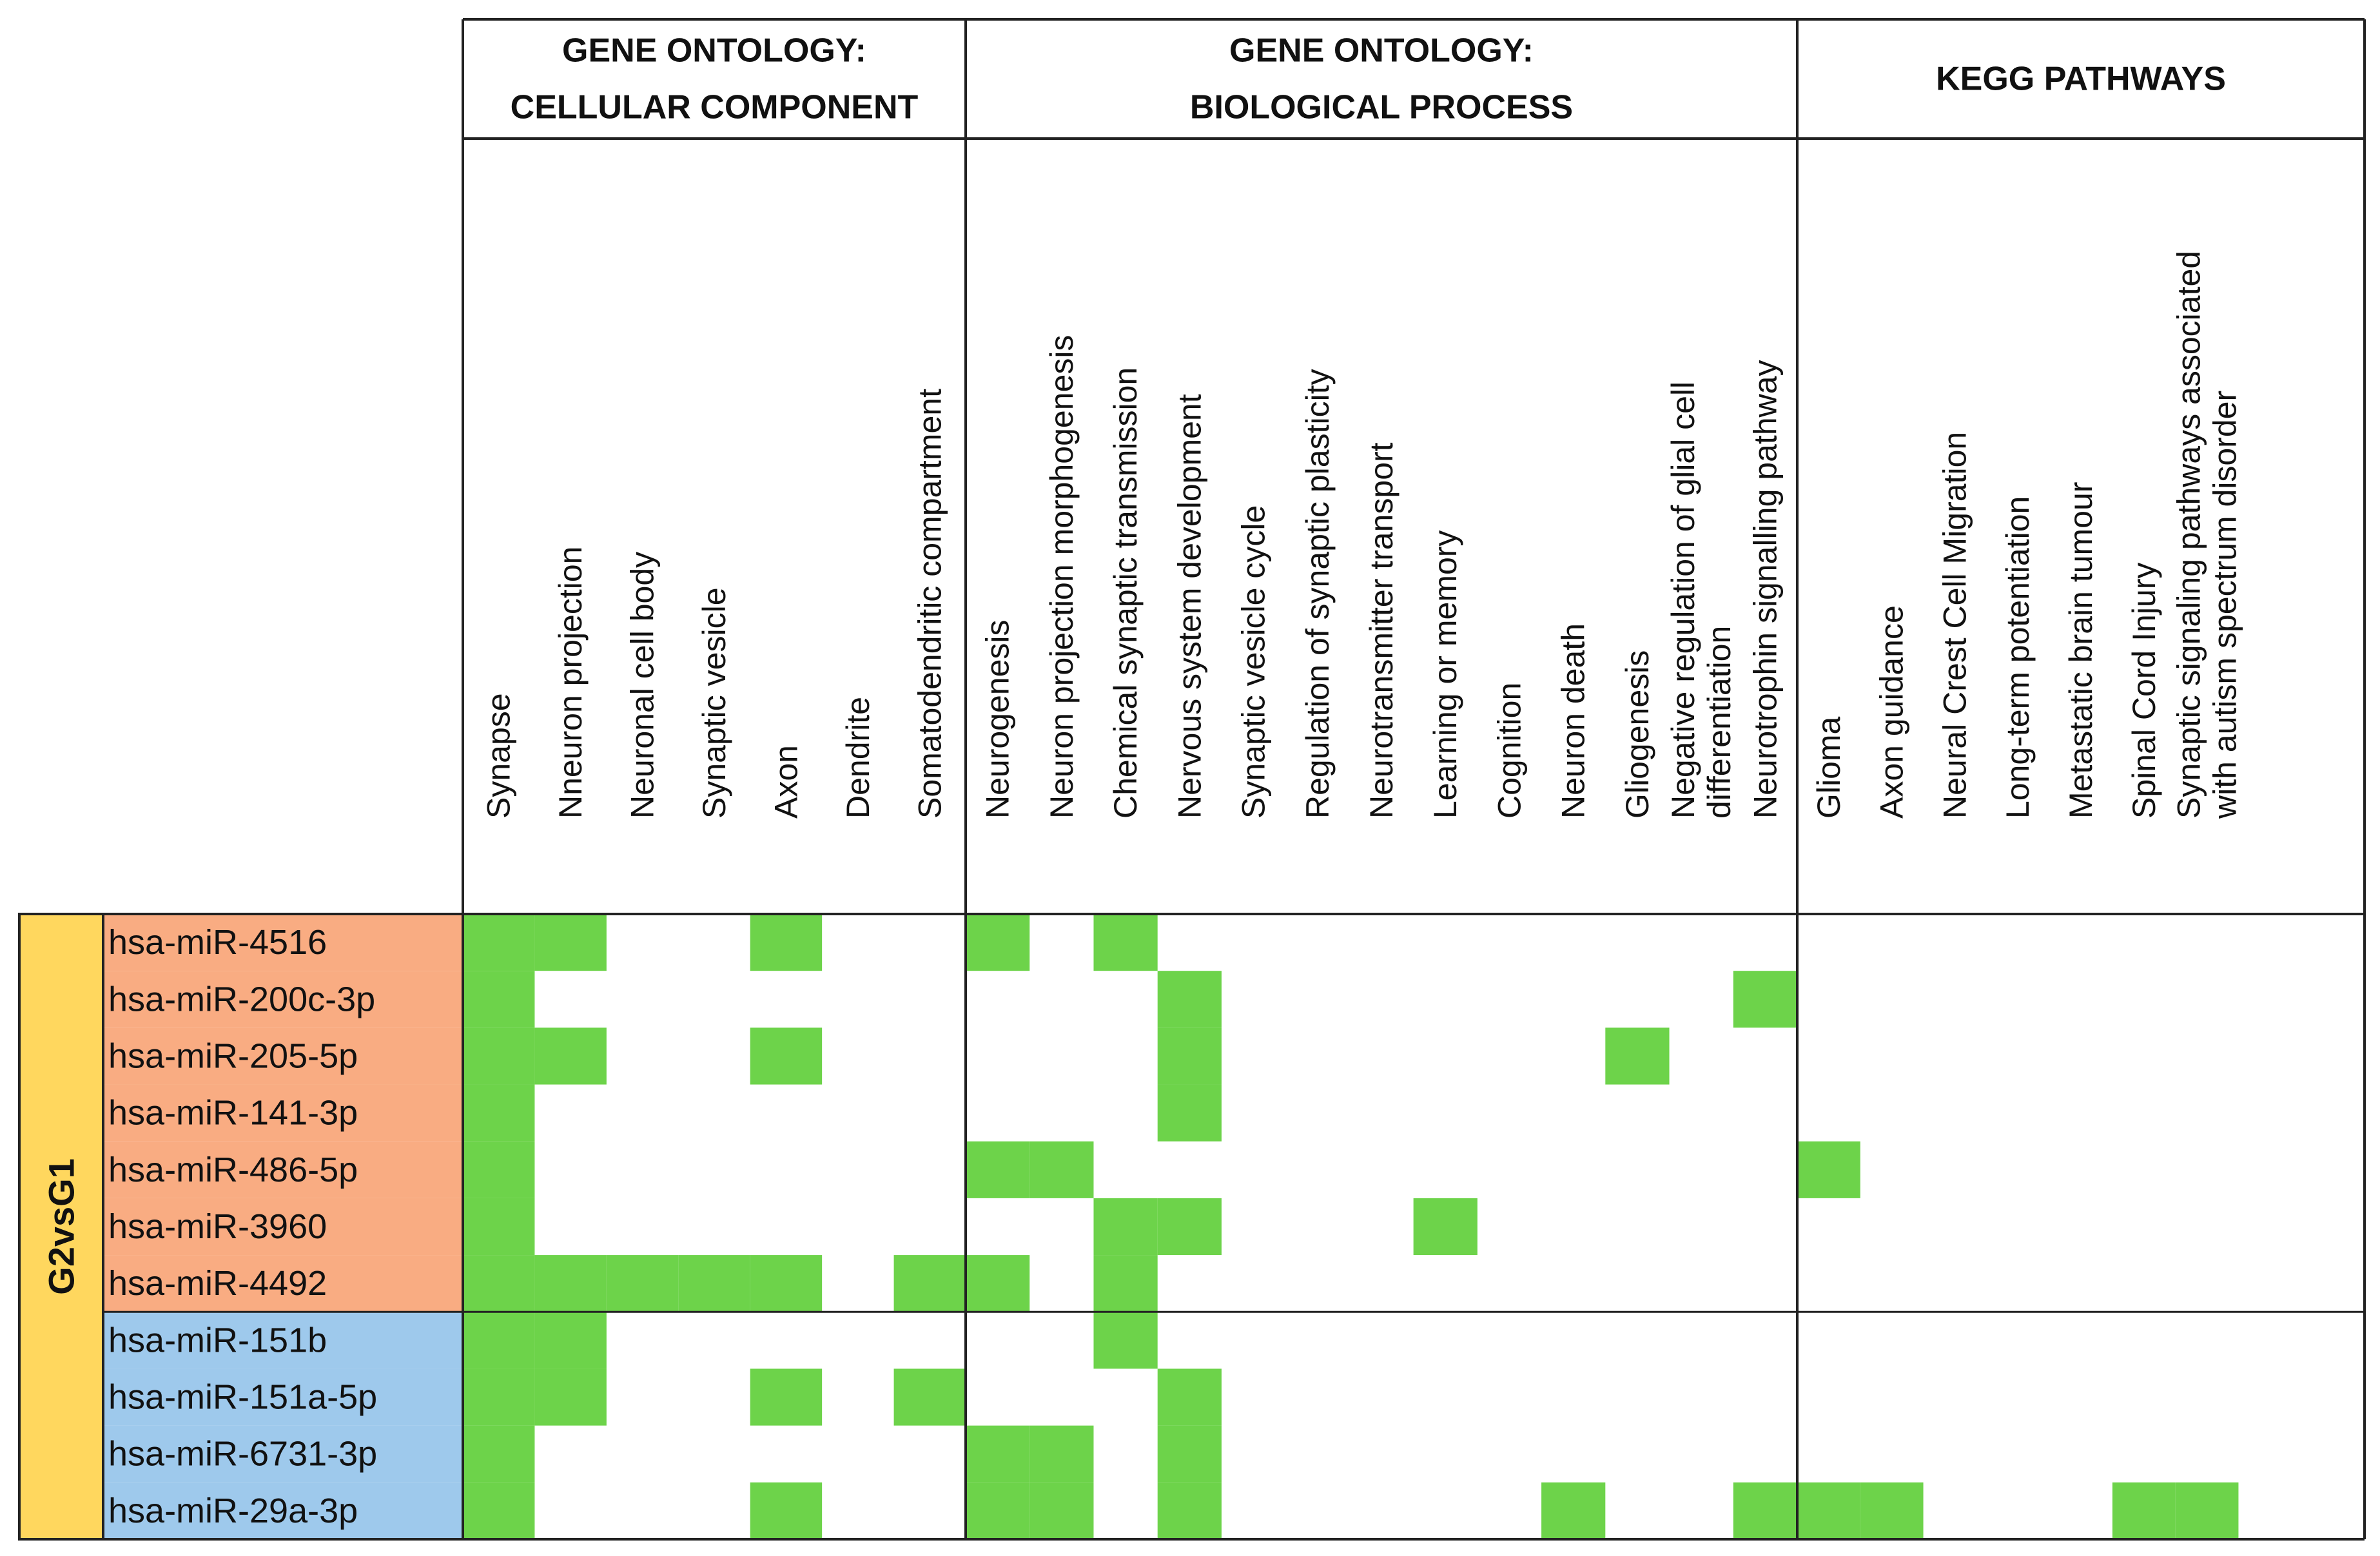 The image size is (2380, 1556). Describe the element at coordinates (217, 1283) in the screenshot. I see `row-label: hsa-miR-4492` at that location.